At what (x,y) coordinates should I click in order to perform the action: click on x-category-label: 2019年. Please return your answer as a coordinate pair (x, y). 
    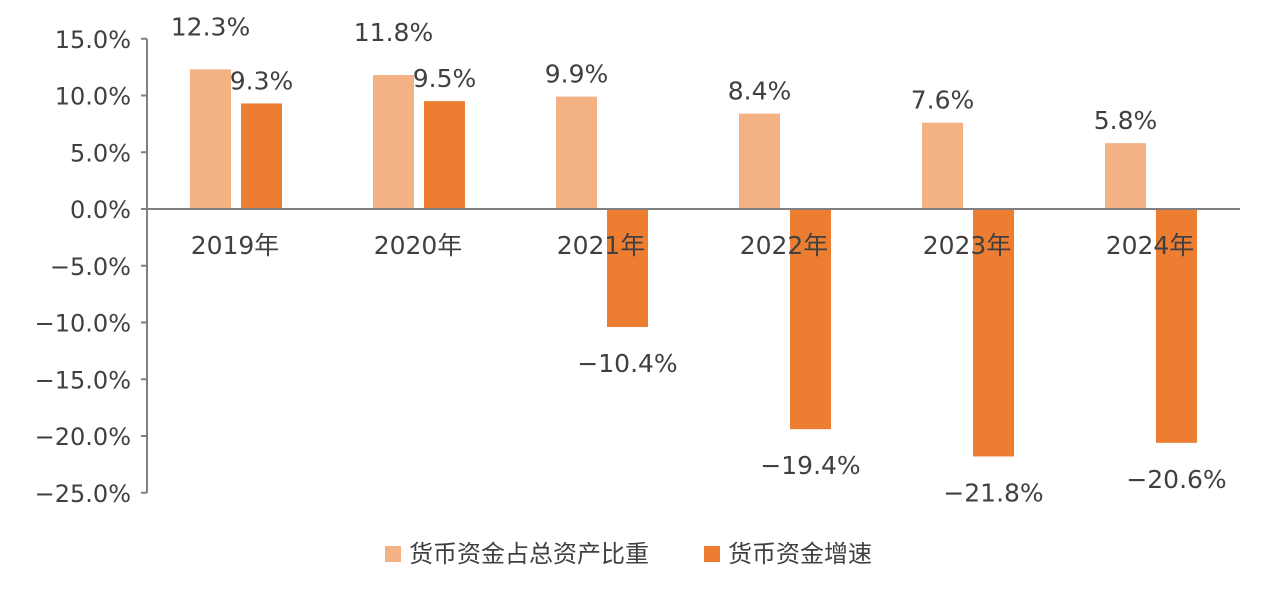
    Looking at the image, I should click on (235, 245).